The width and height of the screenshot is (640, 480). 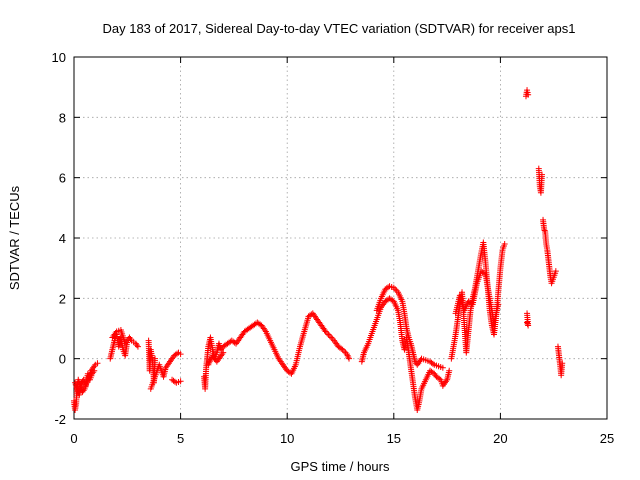 What do you see at coordinates (73, 438) in the screenshot?
I see `x-tick-label: 0` at bounding box center [73, 438].